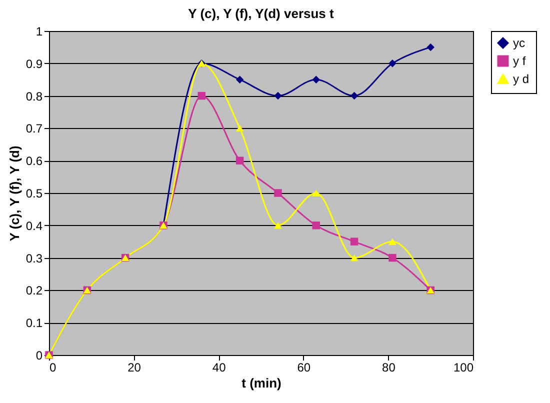 The height and width of the screenshot is (403, 550). What do you see at coordinates (389, 367) in the screenshot?
I see `x-tick-label: 80` at bounding box center [389, 367].